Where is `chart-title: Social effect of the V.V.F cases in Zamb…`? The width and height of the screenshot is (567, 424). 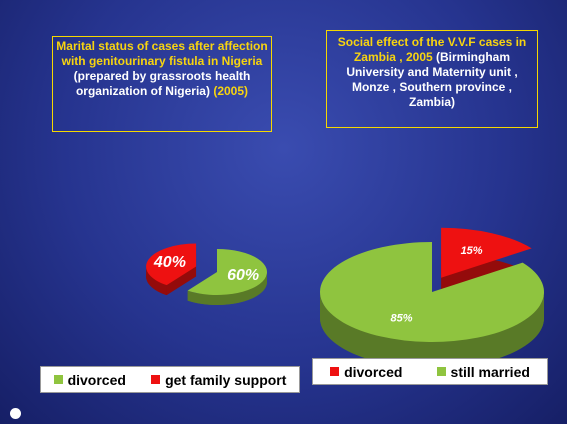
chart-title: Social effect of the V.V.F cases in Zamb… is located at coordinates (432, 49).